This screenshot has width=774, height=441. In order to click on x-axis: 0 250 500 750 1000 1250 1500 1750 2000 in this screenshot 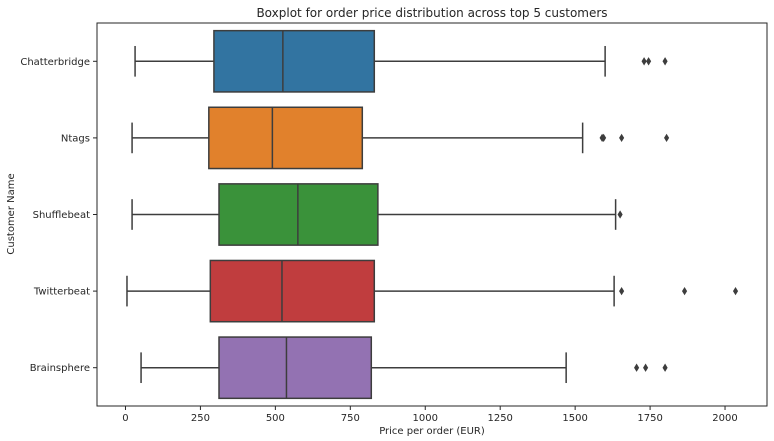, I will do `click(430, 415)`.